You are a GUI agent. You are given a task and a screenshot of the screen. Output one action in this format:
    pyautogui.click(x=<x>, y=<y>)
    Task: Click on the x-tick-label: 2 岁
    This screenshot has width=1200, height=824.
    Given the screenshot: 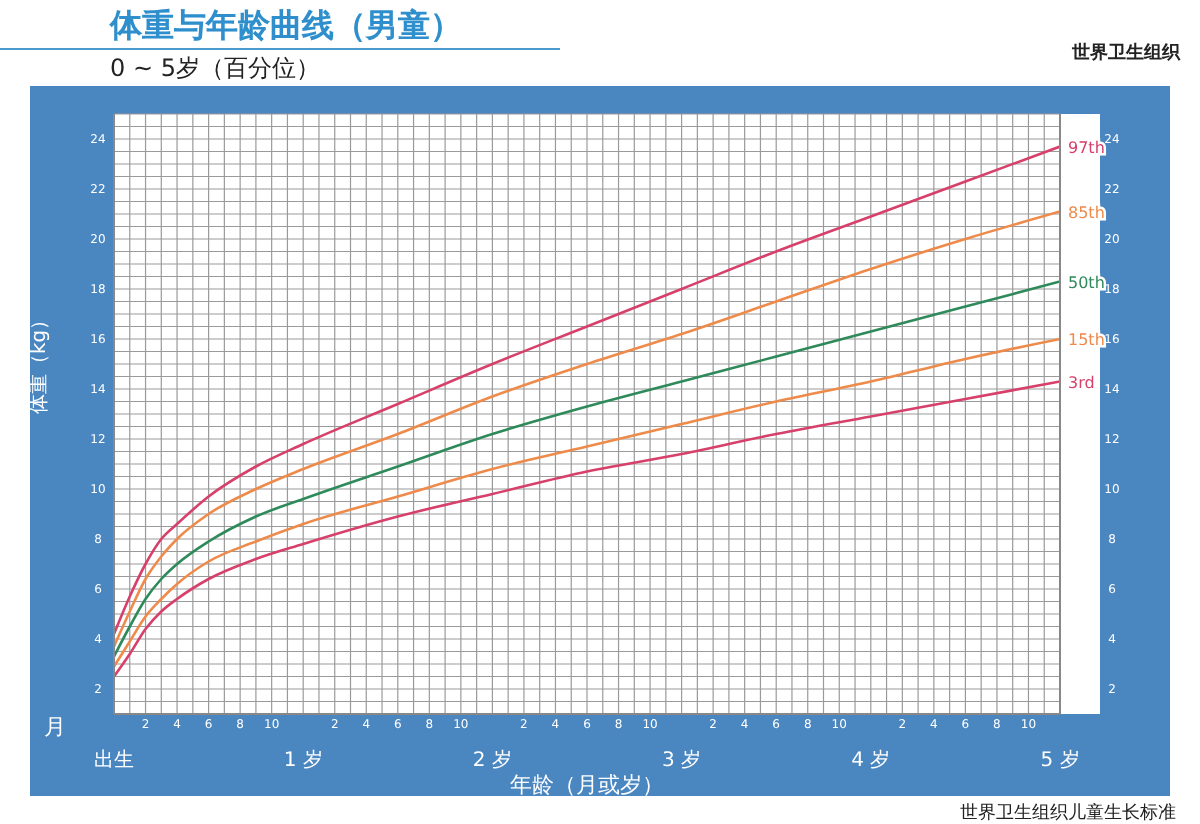 What is the action you would take?
    pyautogui.click(x=492, y=760)
    